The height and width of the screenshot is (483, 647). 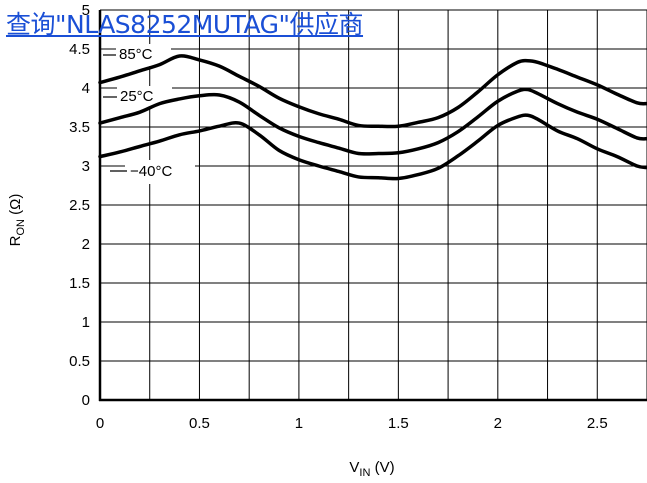 I want to click on y-tick-label: 5, so click(x=86, y=10).